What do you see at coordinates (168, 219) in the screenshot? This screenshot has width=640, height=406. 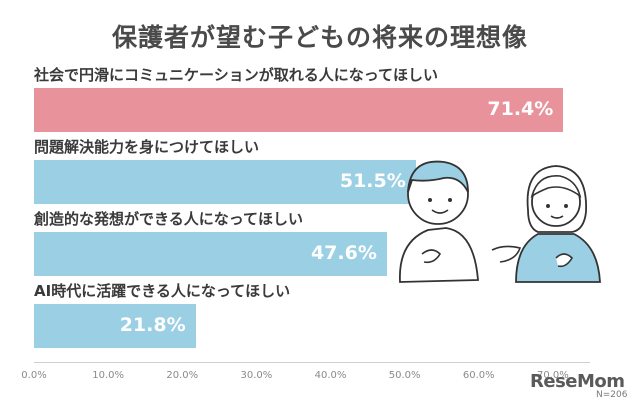 I see `category-label: 創造的な発想ができる人になってほしい` at bounding box center [168, 219].